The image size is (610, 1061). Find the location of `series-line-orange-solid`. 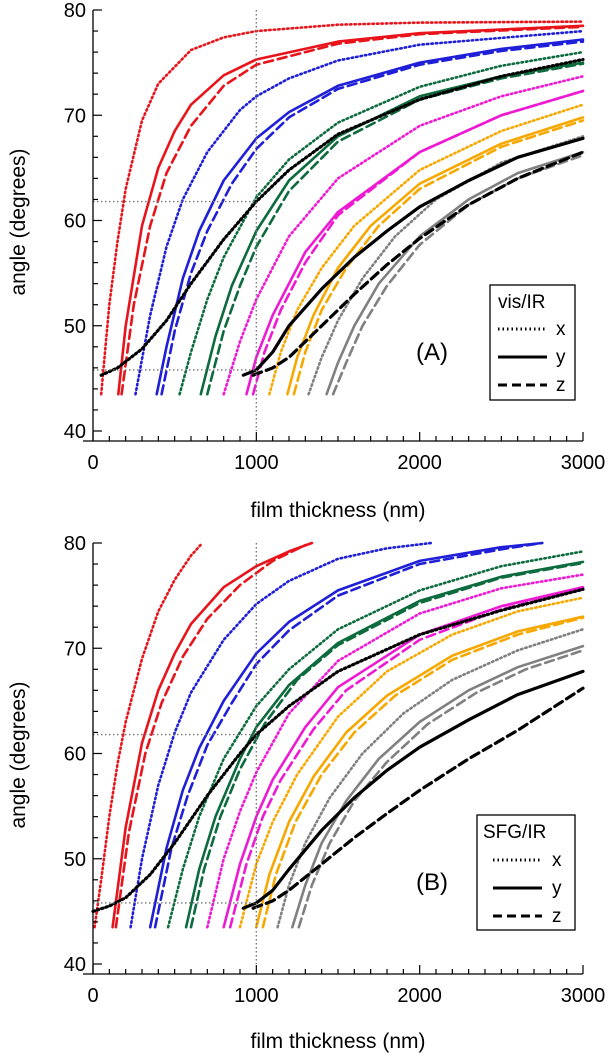

series-line-orange-solid is located at coordinates (435, 256).